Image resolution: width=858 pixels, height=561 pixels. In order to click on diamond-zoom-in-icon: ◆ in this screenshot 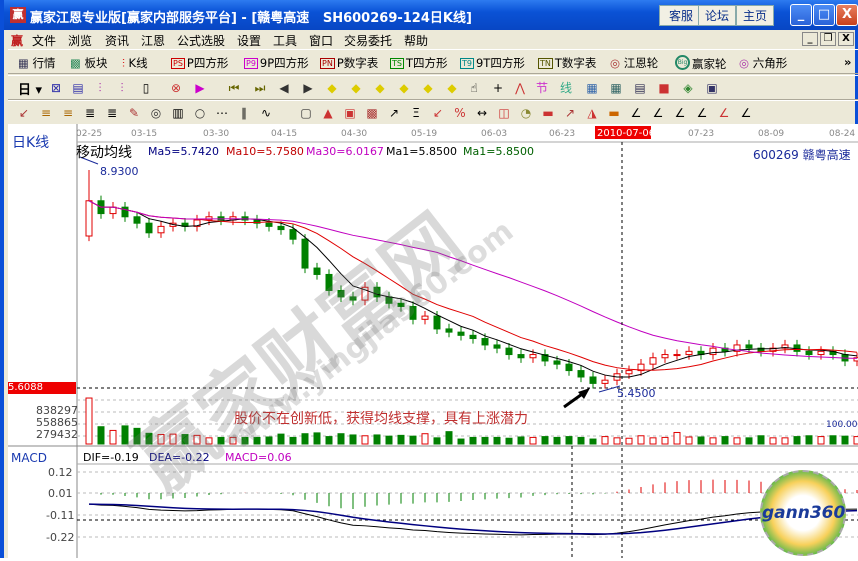, I will do `click(428, 88)`.